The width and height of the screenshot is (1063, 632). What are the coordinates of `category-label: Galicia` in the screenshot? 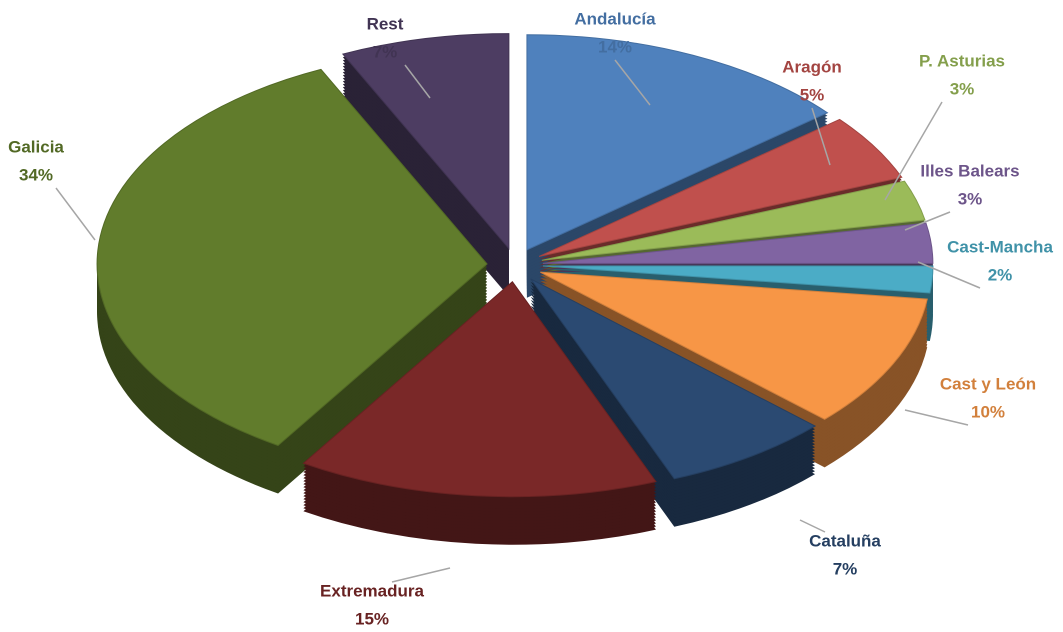 It's located at (36, 146).